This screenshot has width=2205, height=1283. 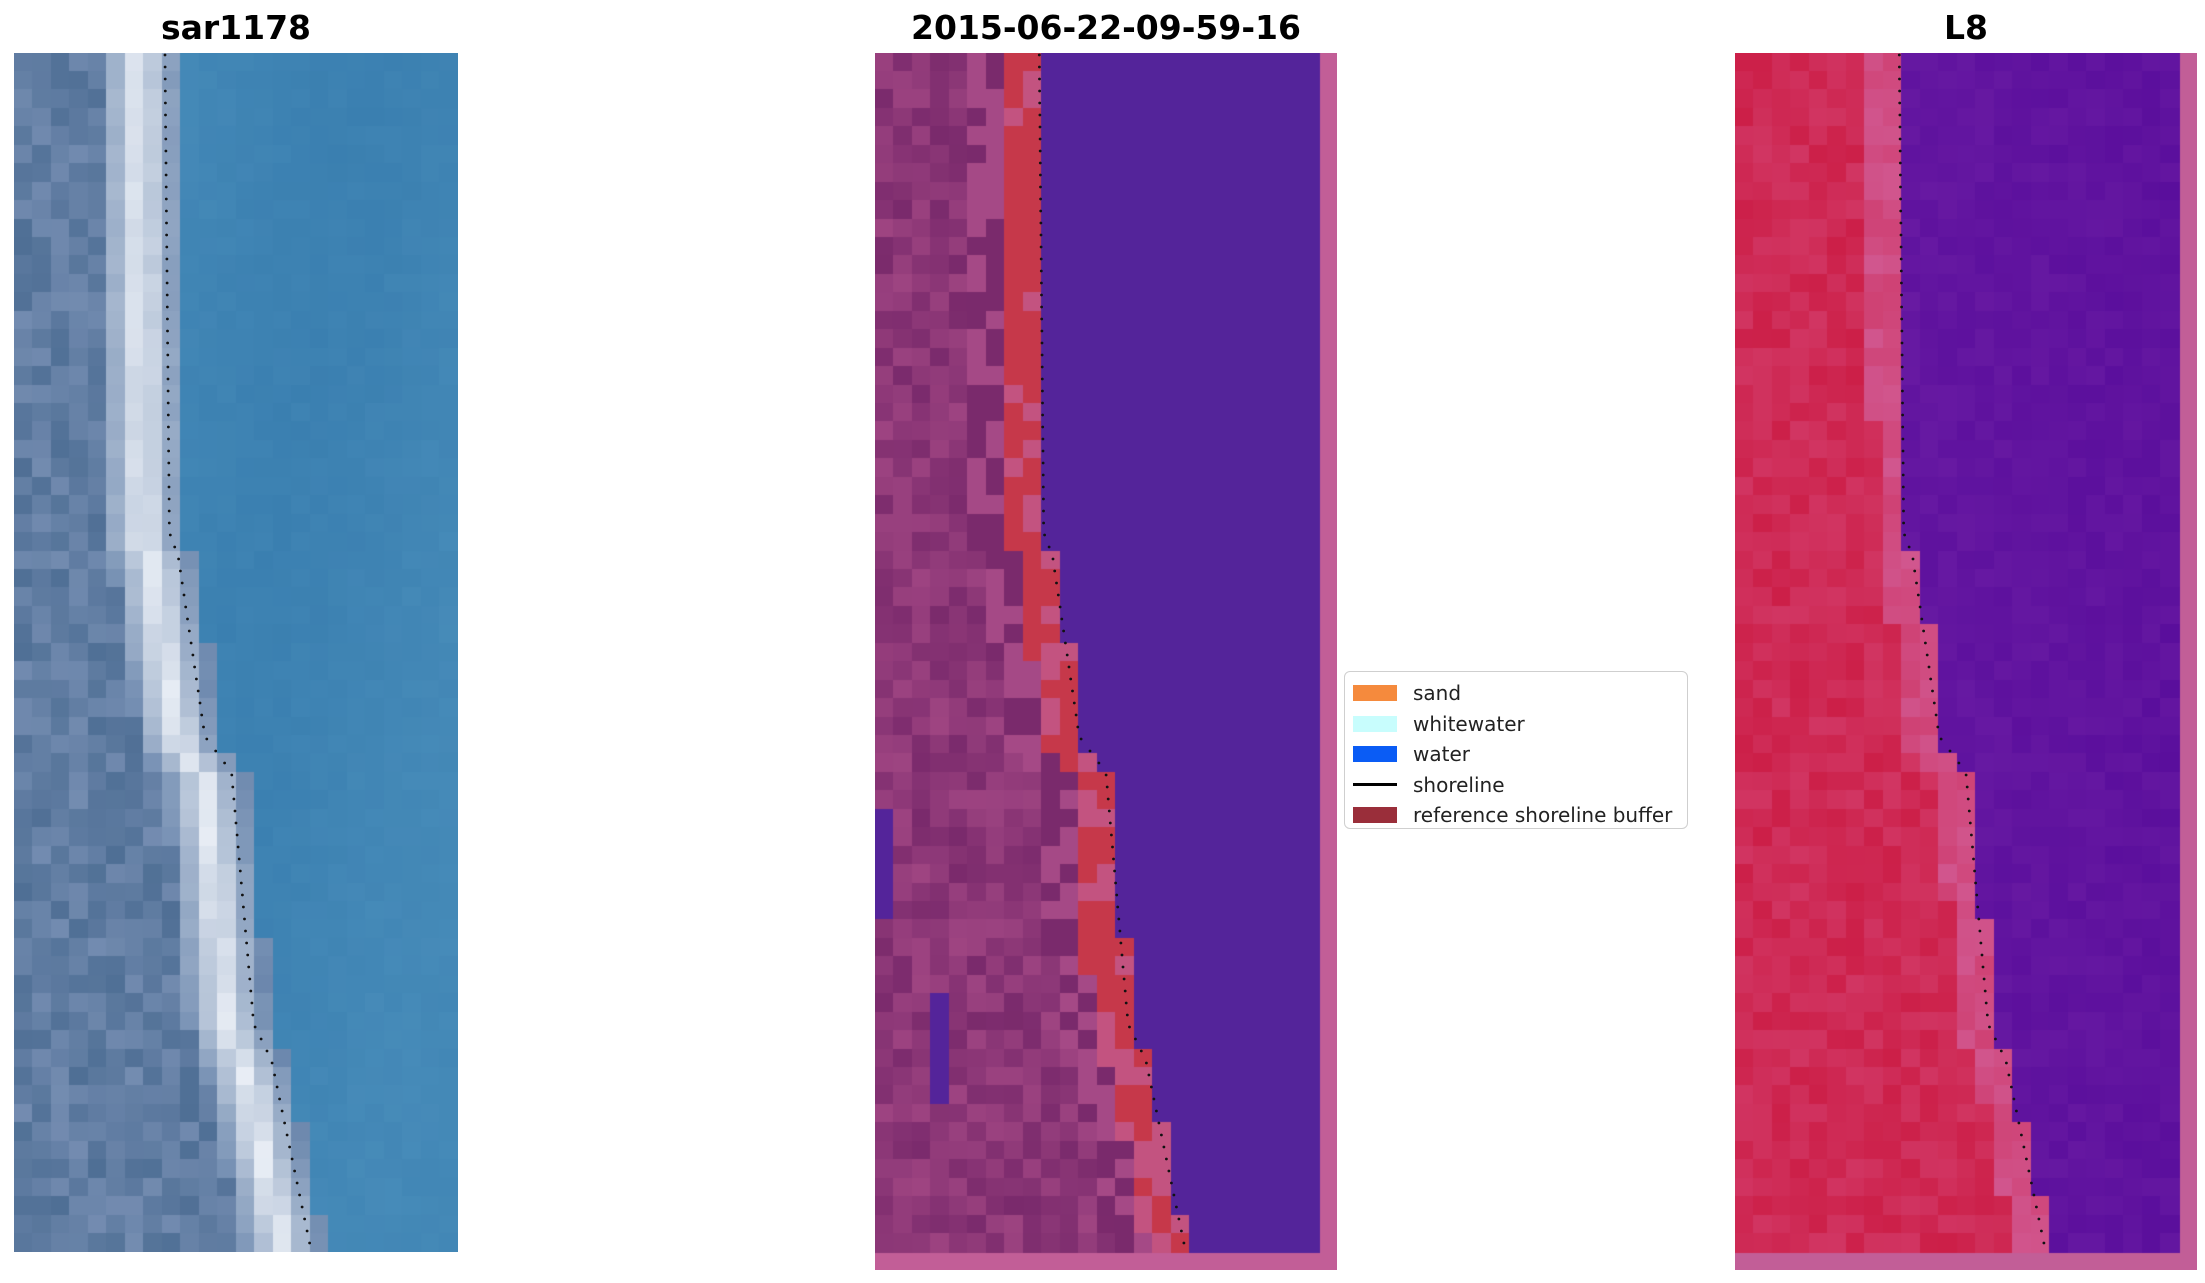 What do you see at coordinates (1516, 785) in the screenshot?
I see `legend-item-shoreline: shoreline` at bounding box center [1516, 785].